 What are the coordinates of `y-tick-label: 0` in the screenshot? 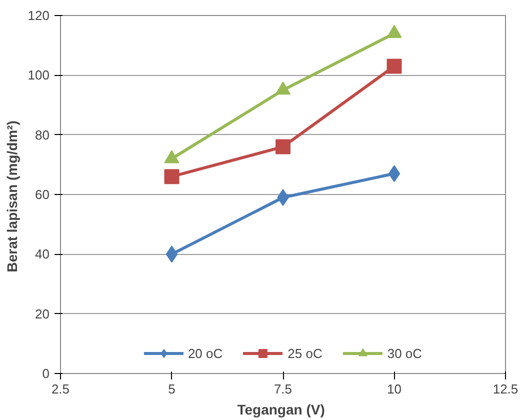 It's located at (46, 373).